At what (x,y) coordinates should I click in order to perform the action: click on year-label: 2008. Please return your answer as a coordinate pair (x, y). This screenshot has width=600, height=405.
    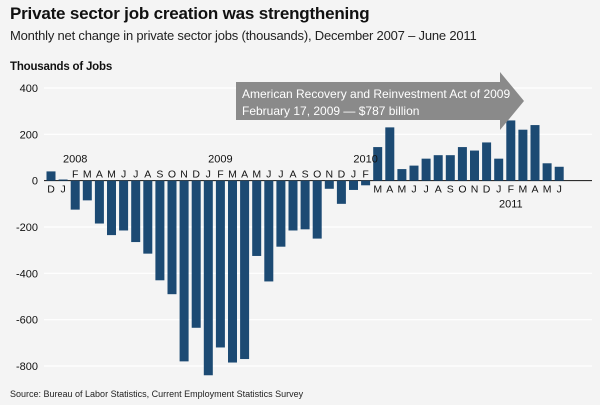
    Looking at the image, I should click on (75, 160).